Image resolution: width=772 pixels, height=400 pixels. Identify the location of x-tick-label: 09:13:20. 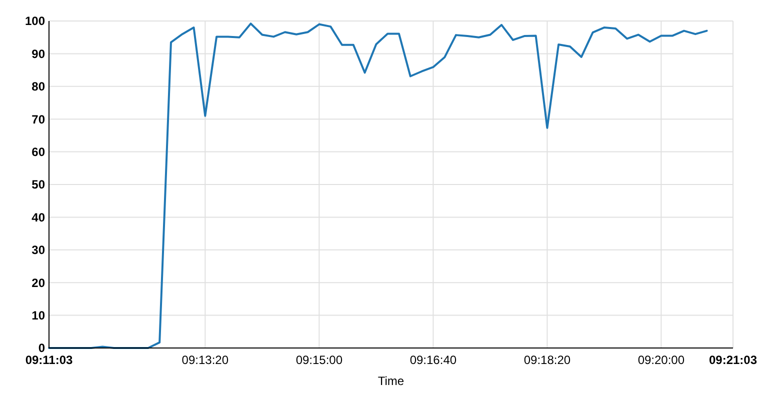
(205, 360).